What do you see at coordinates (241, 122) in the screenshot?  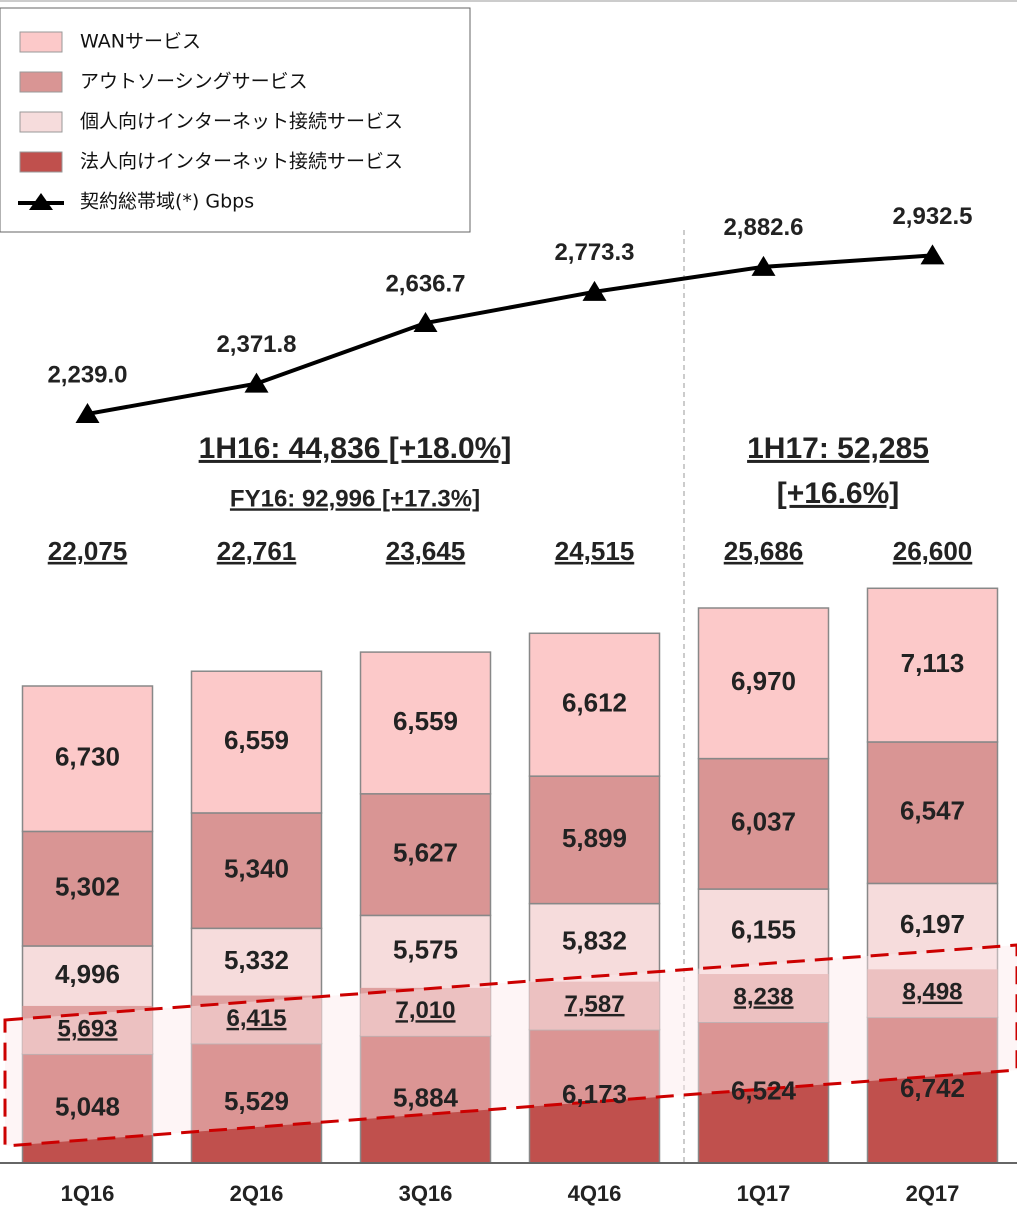 I see `legend-label: 個人向けインターネット接続サービス` at bounding box center [241, 122].